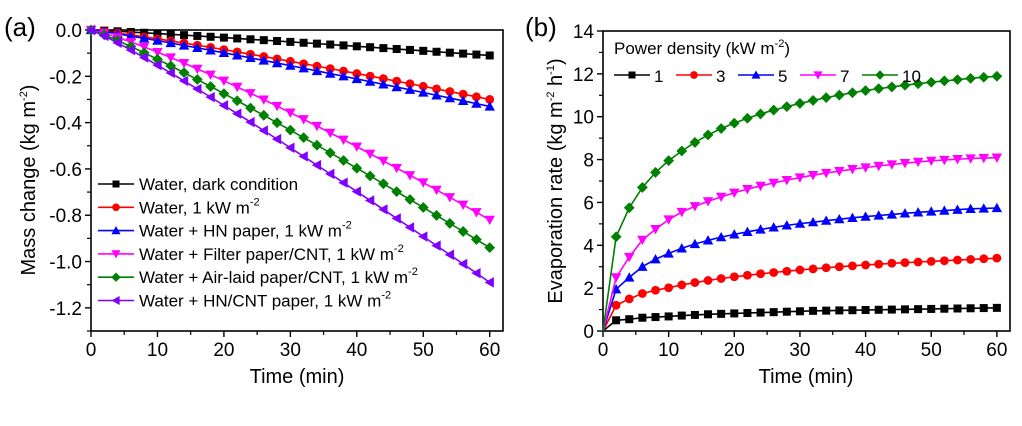 This screenshot has width=1022, height=426. Describe the element at coordinates (638, 76) in the screenshot. I see `legend-item: 1` at that location.